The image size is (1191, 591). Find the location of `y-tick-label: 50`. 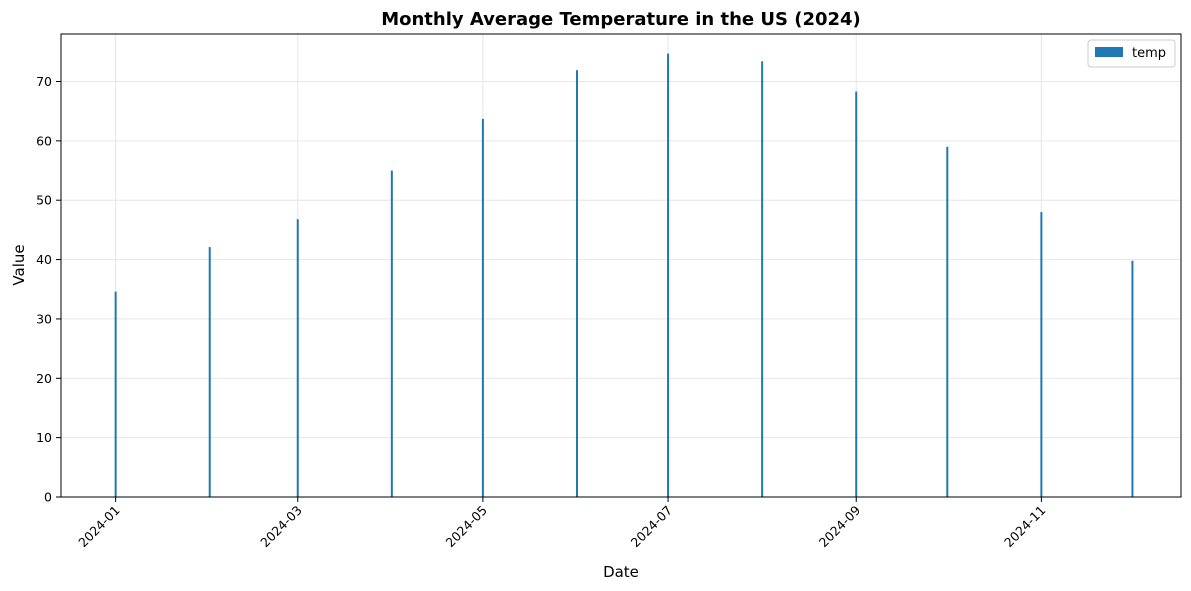

y-tick-label: 50 is located at coordinates (44, 200).